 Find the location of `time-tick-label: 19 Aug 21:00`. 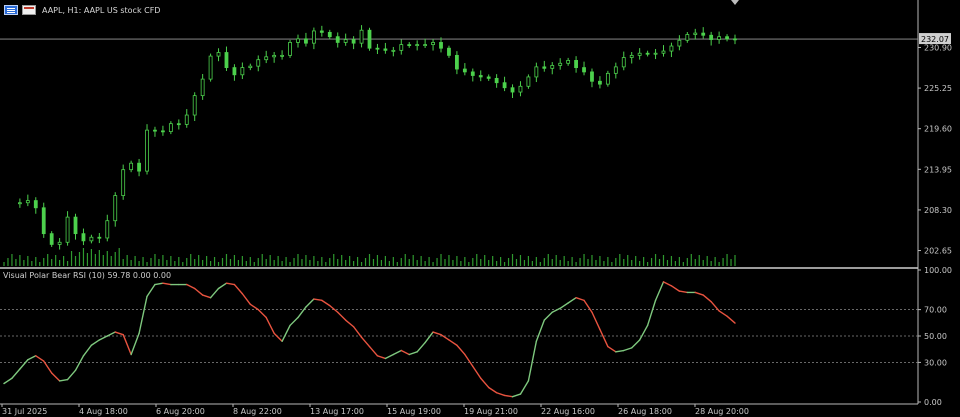

time-tick-label: 19 Aug 21:00 is located at coordinates (491, 411).